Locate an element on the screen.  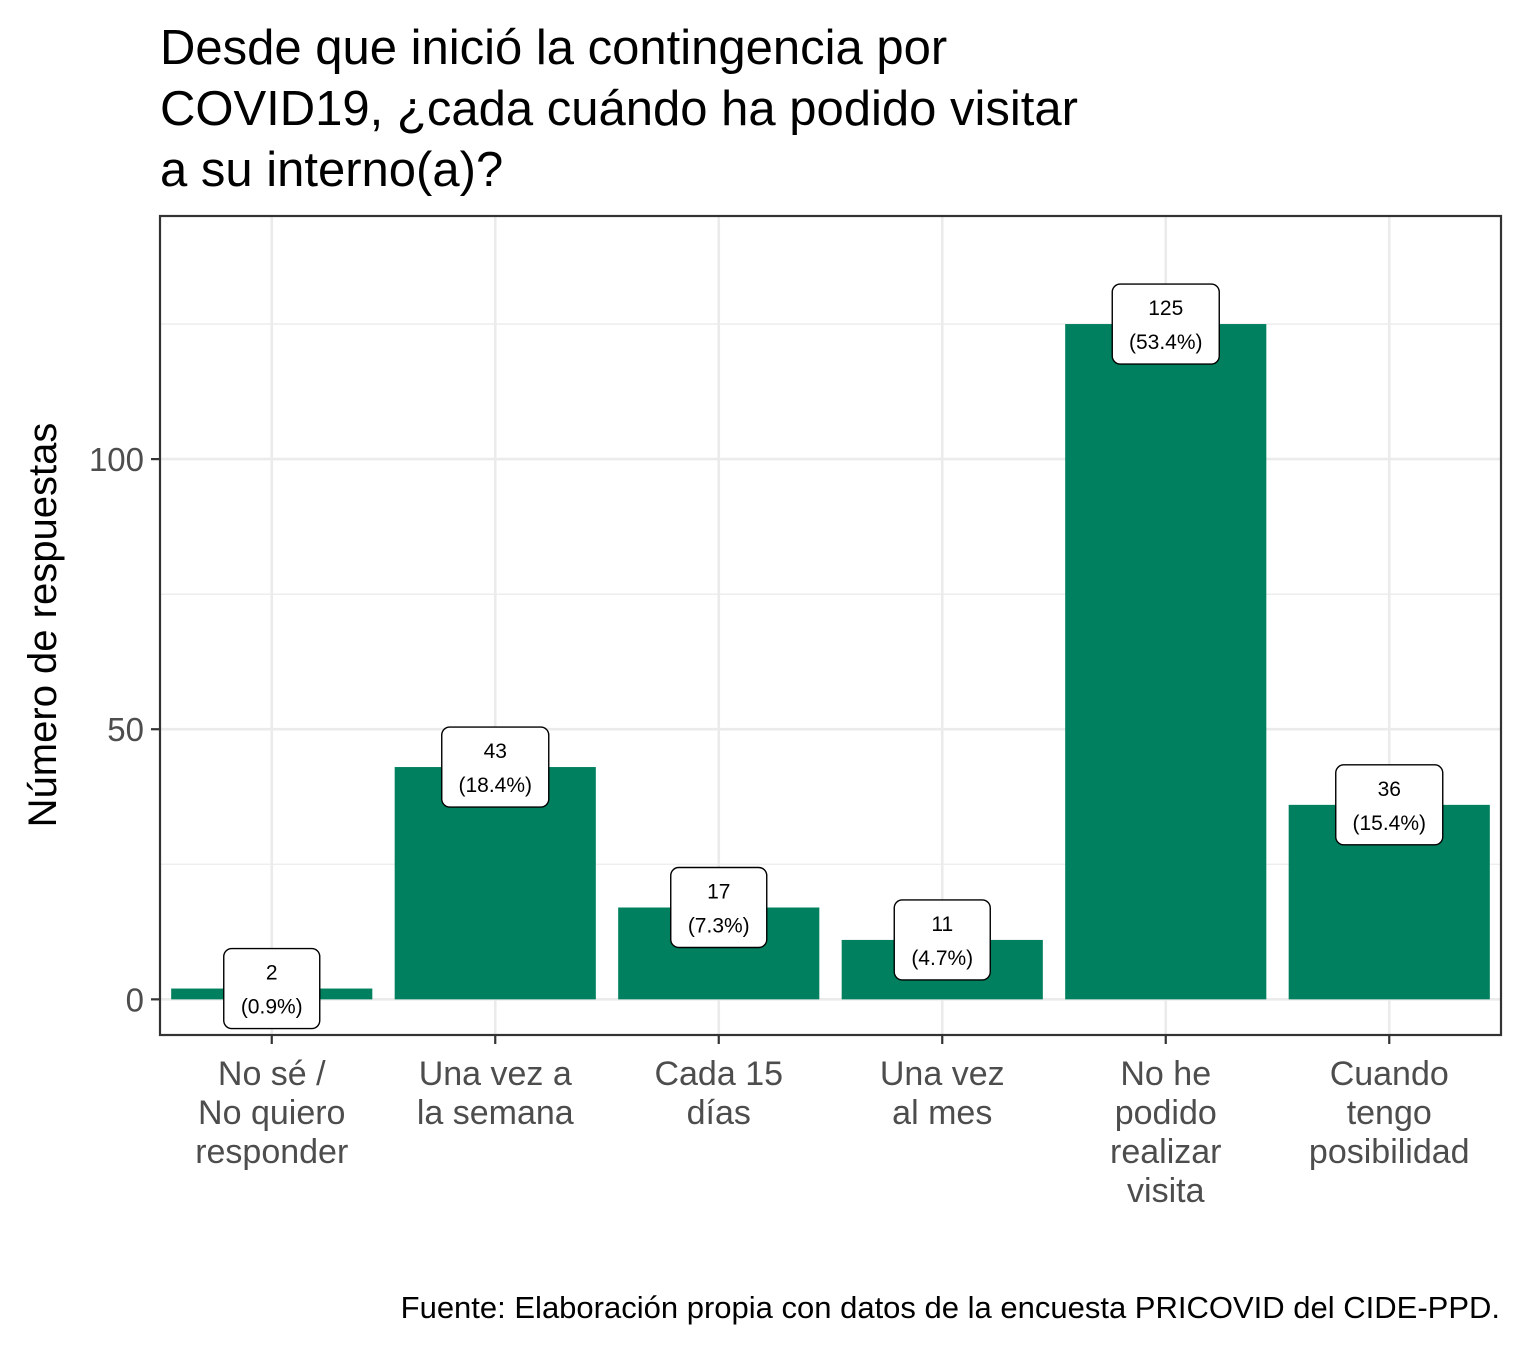
data-label-percent: (53.4%) is located at coordinates (1166, 342).